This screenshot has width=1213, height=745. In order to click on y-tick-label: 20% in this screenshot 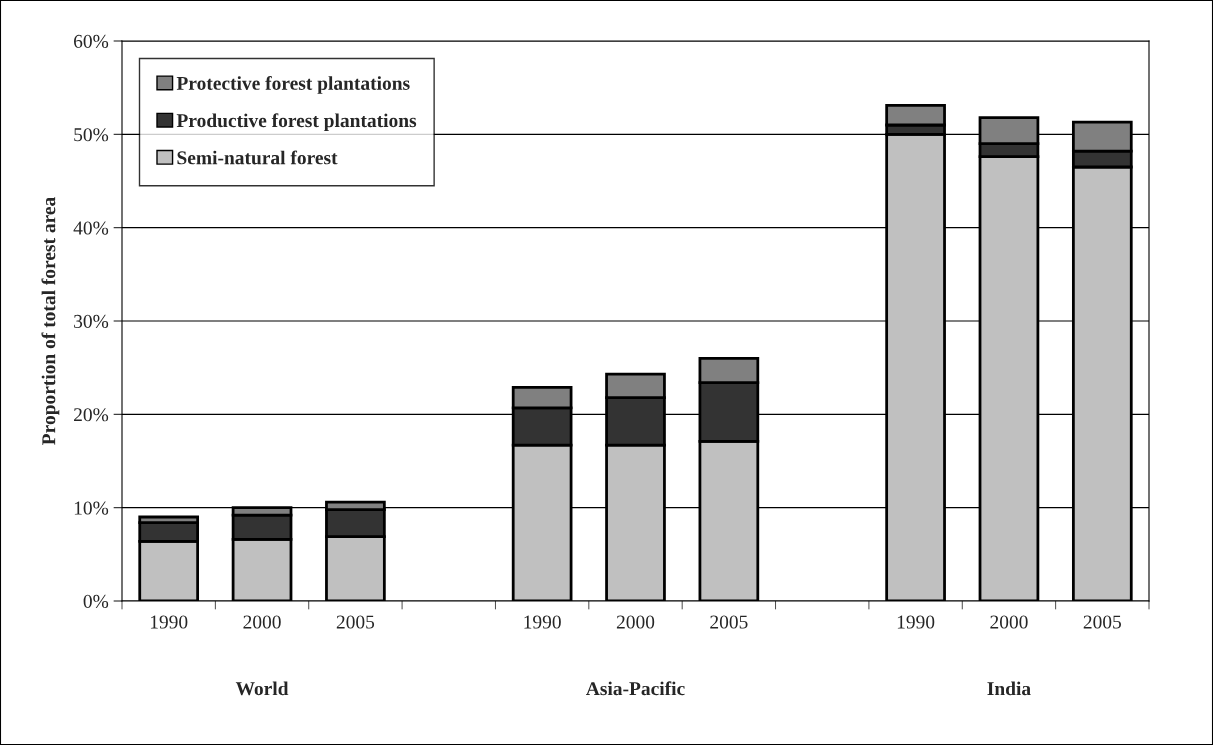, I will do `click(91, 415)`.